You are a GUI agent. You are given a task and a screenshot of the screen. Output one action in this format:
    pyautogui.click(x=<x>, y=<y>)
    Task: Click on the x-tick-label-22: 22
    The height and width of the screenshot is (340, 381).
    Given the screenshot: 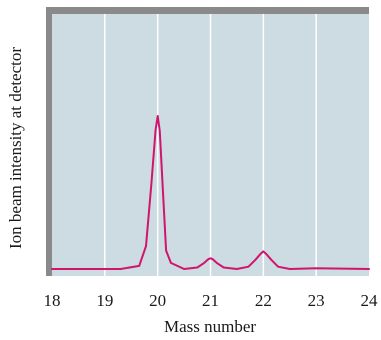 What is the action you would take?
    pyautogui.click(x=263, y=300)
    